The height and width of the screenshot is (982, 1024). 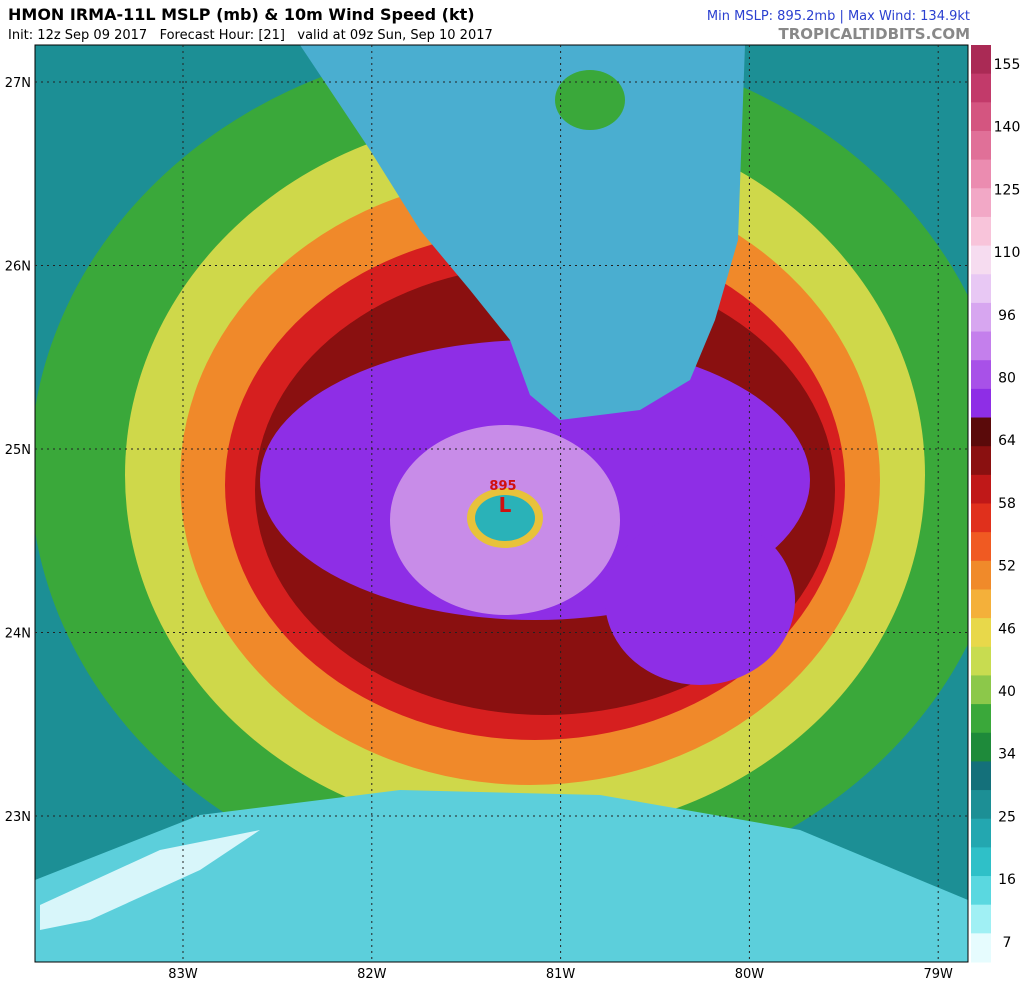 I want to click on colorbar-label: 110, so click(x=1007, y=253).